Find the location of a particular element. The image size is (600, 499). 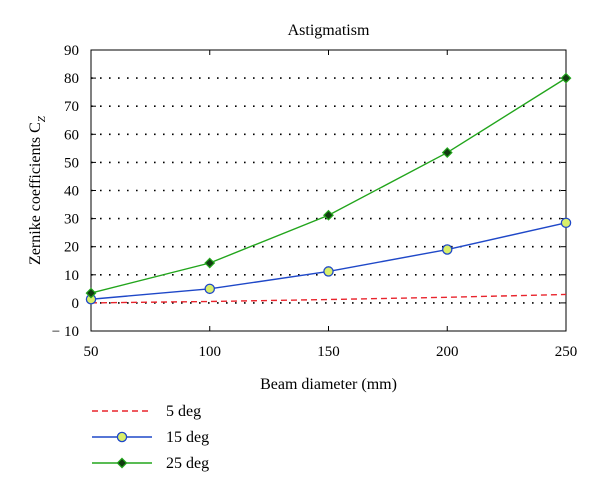

x-tick-labels: 50 100 150 200 250 is located at coordinates (331, 352).